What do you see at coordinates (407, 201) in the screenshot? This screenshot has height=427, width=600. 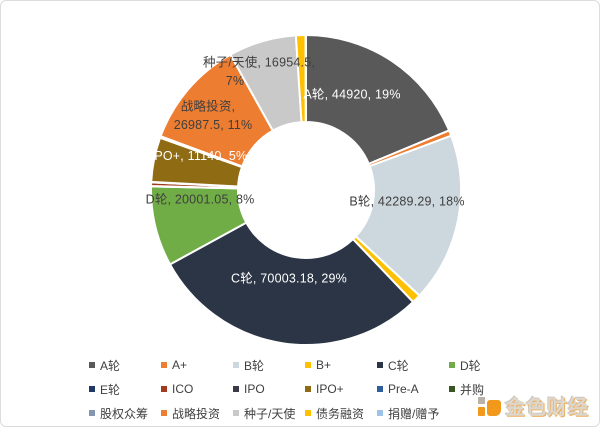 I see `data-label: B轮, 42289.29, 18%` at bounding box center [407, 201].